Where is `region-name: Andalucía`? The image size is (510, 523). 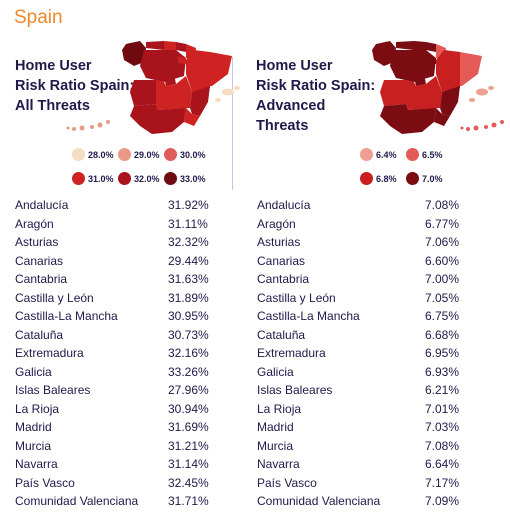
region-name: Andalucía is located at coordinates (284, 205).